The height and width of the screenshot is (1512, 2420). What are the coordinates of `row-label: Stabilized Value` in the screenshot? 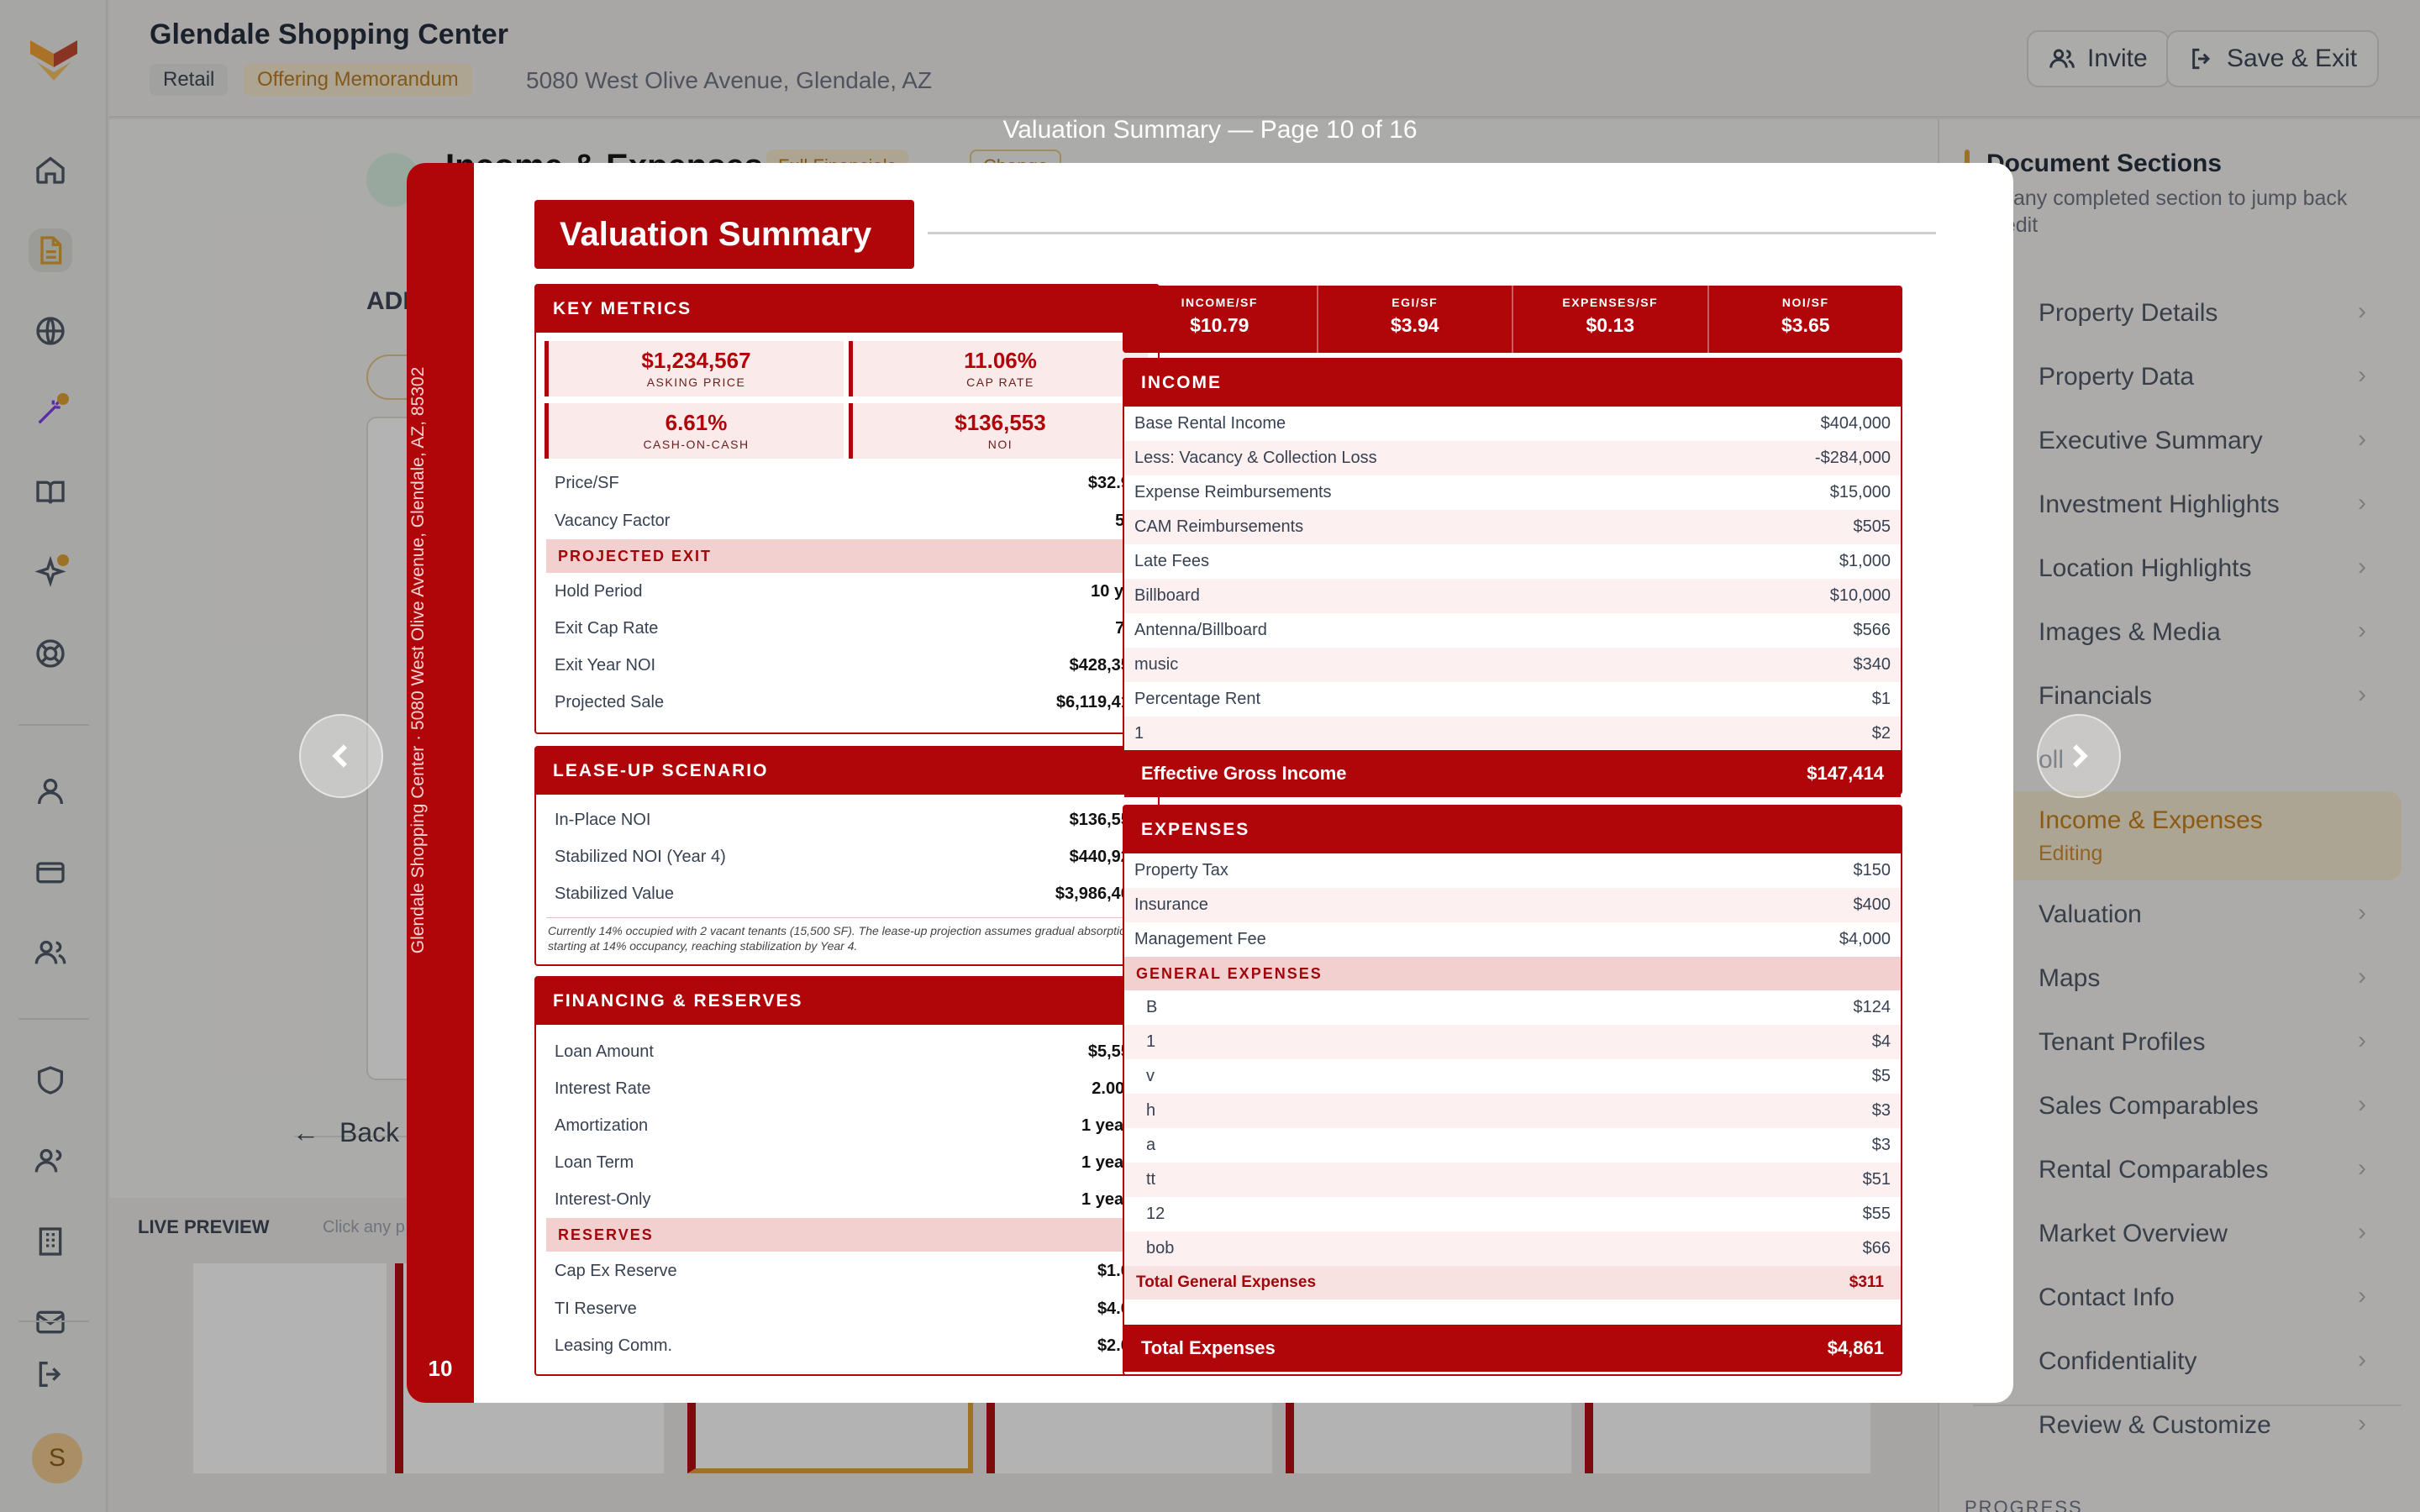 It's located at (614, 893).